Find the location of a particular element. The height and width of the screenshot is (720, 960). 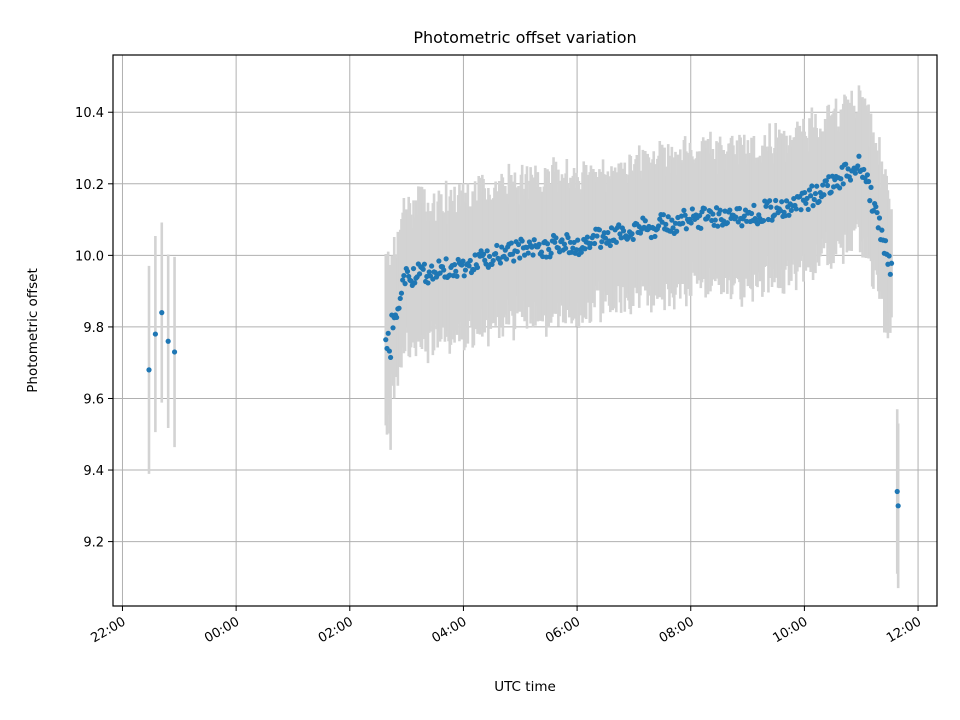

y-tick-label: 10.2 is located at coordinates (89, 185).